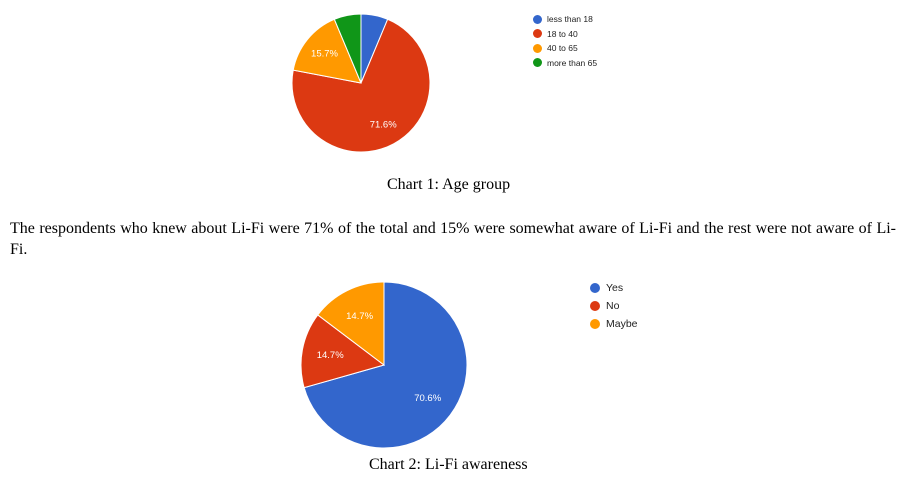 This screenshot has width=905, height=488. Describe the element at coordinates (595, 288) in the screenshot. I see `legend-swatch-yes` at that location.